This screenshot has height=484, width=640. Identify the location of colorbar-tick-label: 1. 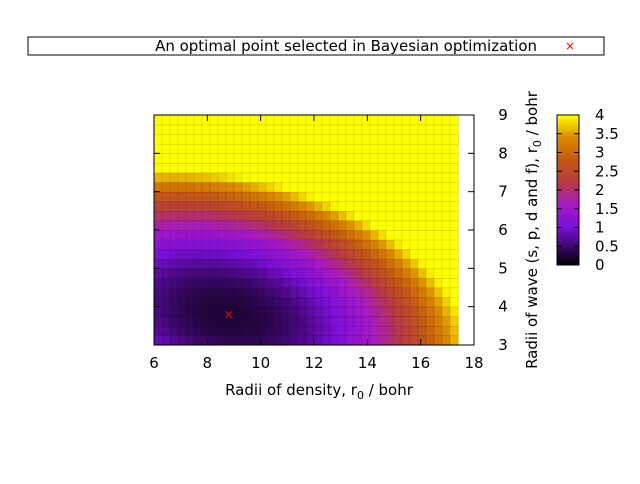
(600, 228).